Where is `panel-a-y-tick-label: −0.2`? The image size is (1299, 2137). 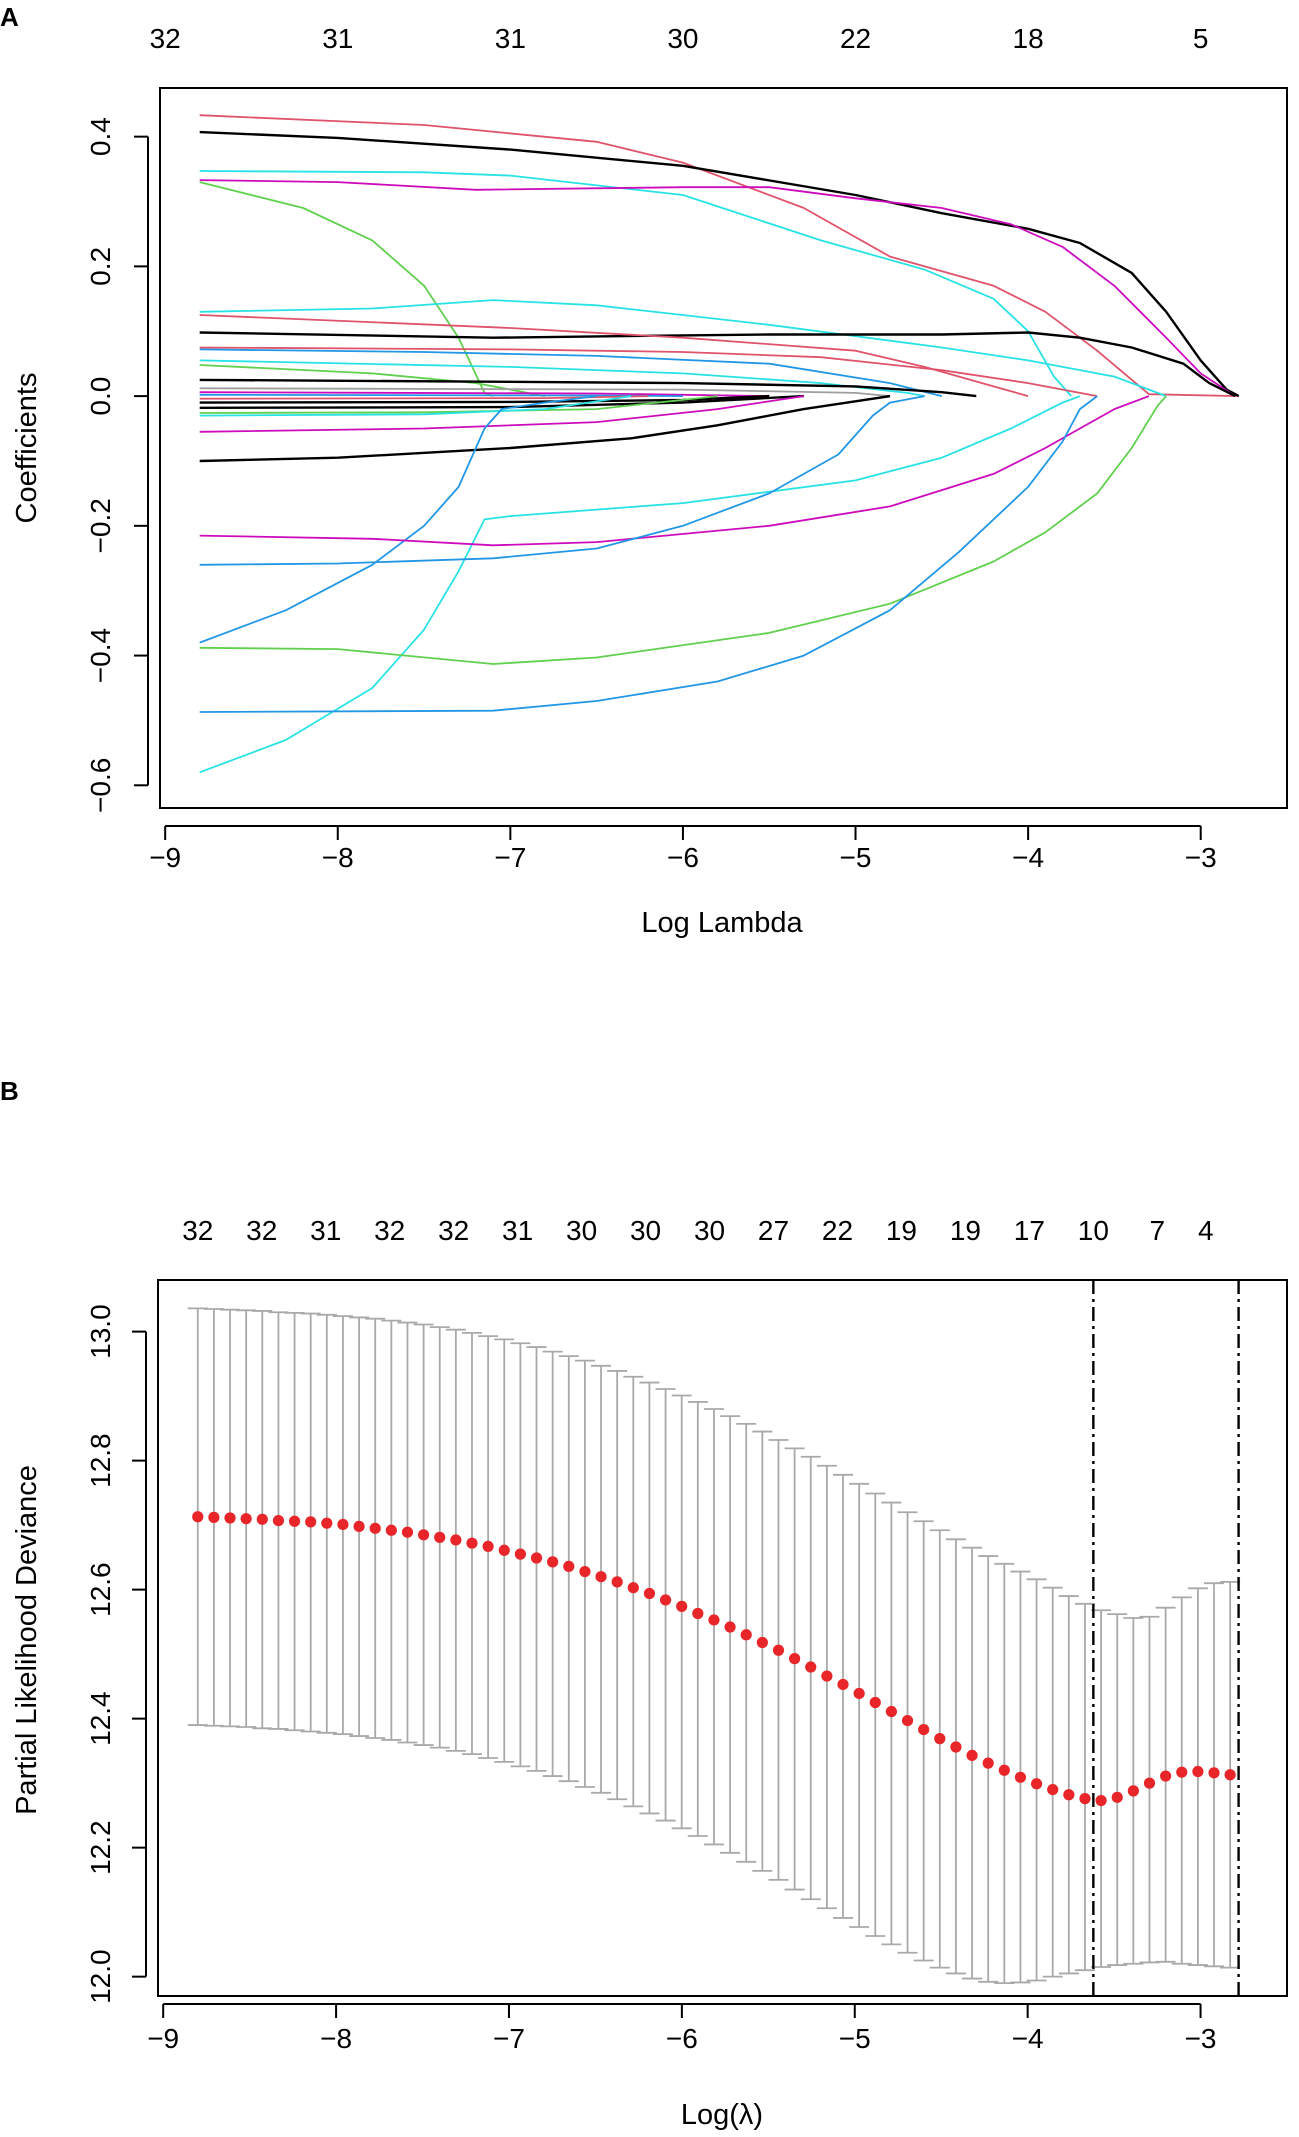 panel-a-y-tick-label: −0.2 is located at coordinates (100, 525).